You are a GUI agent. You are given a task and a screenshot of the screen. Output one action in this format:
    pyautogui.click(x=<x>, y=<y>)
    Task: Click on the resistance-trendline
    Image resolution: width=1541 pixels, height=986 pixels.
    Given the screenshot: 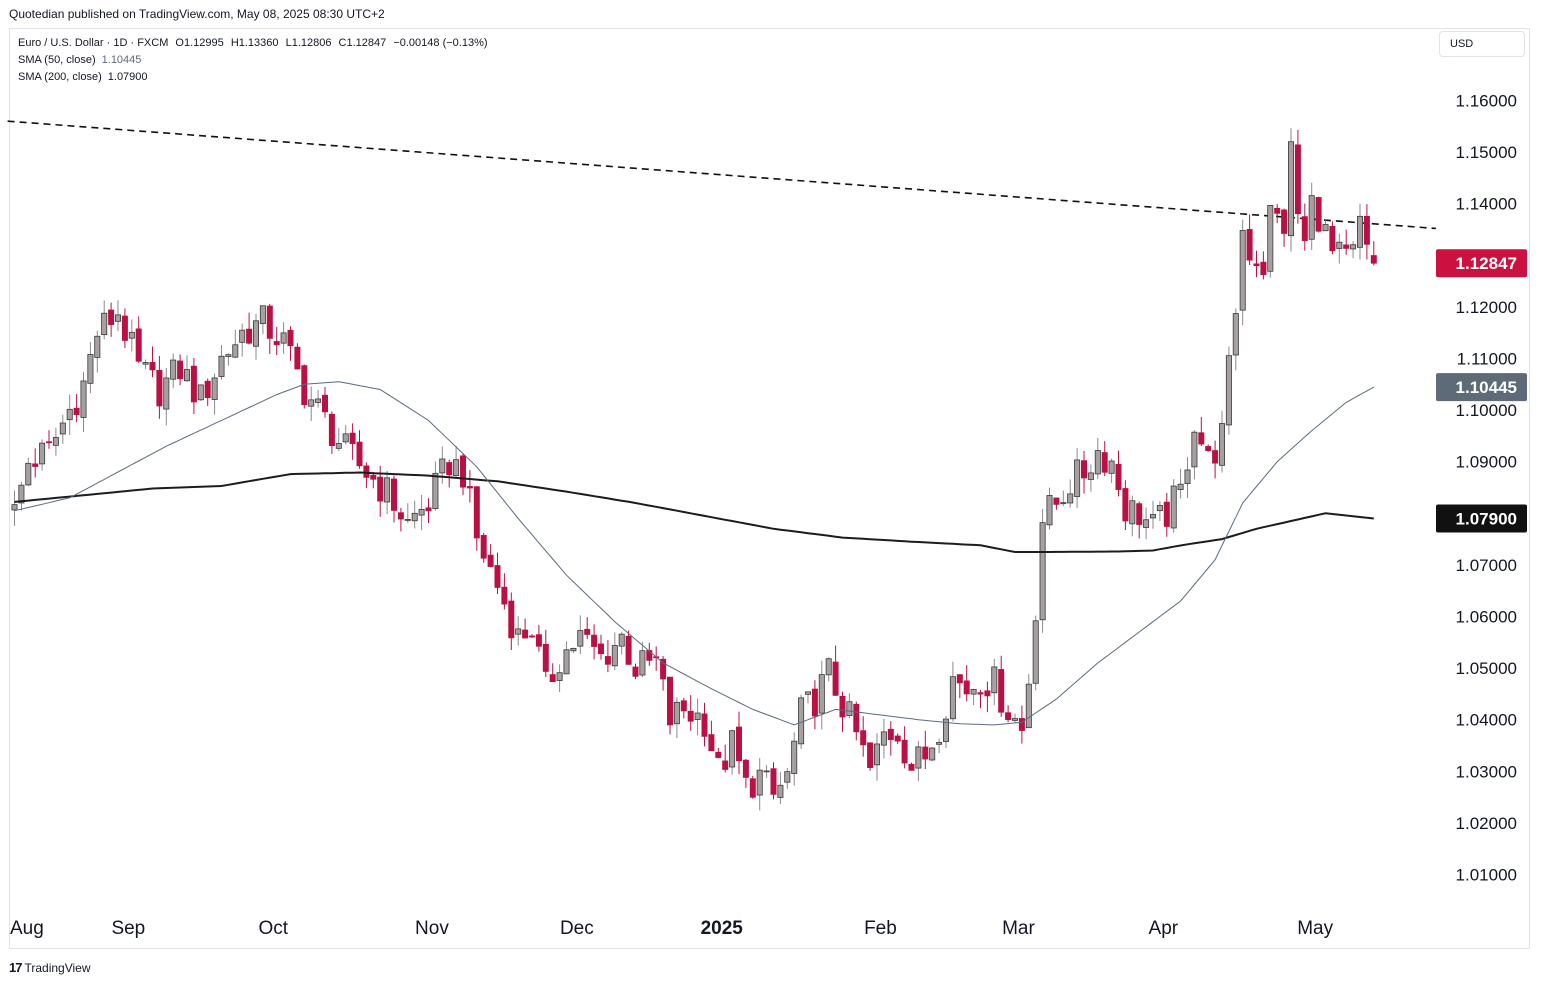 What is the action you would take?
    pyautogui.click(x=721, y=175)
    